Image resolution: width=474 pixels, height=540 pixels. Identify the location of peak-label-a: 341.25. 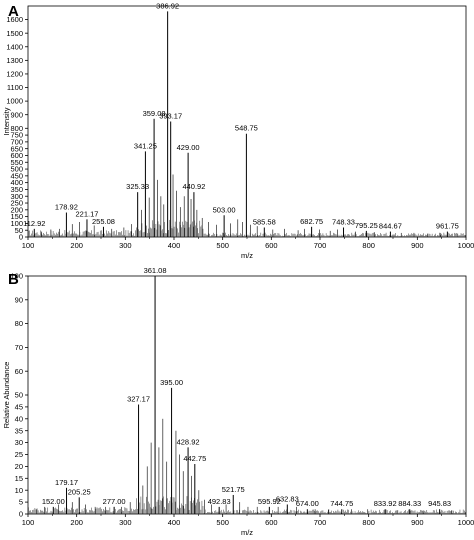
(145, 145).